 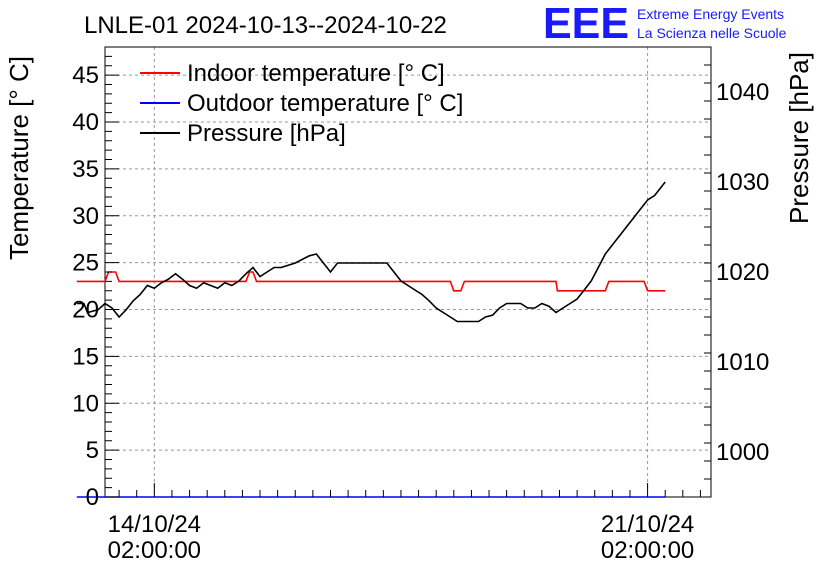 What do you see at coordinates (742, 452) in the screenshot?
I see `y2-tick-label: 1000` at bounding box center [742, 452].